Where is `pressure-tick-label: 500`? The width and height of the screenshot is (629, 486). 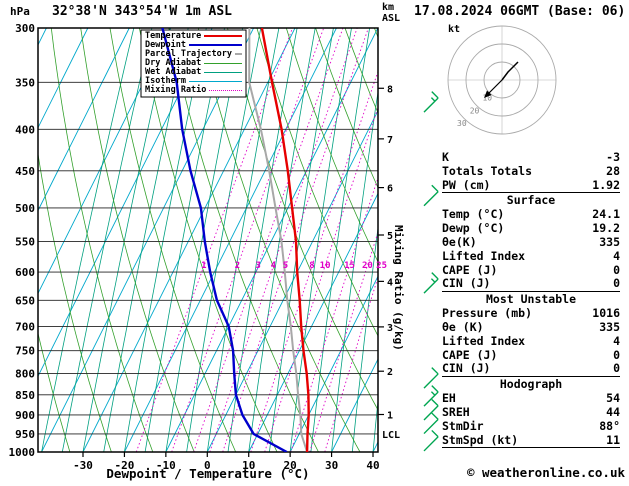
pressure-tick-label: 500 is located at coordinates (25, 208).